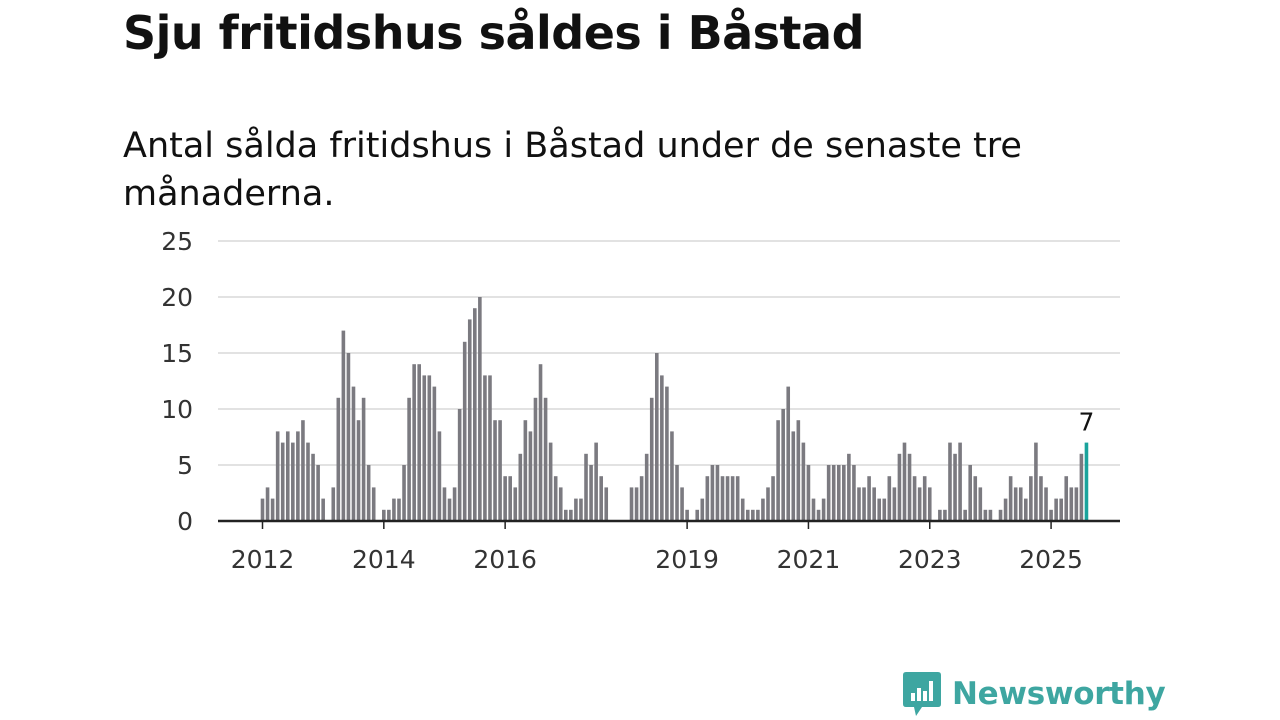 The height and width of the screenshot is (720, 1280). Describe the element at coordinates (177, 353) in the screenshot. I see `y-tick-label: 15` at that location.